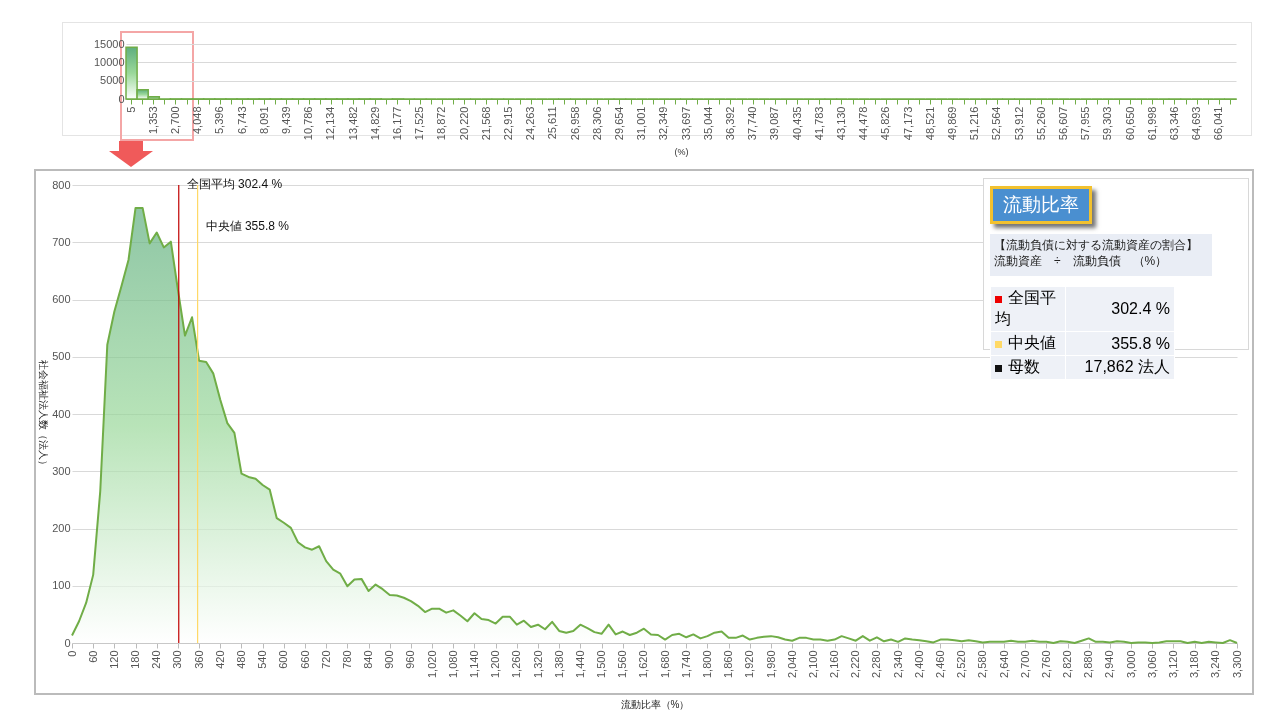 The height and width of the screenshot is (720, 1280). I want to click on x-axis-title: (%), so click(681, 152).